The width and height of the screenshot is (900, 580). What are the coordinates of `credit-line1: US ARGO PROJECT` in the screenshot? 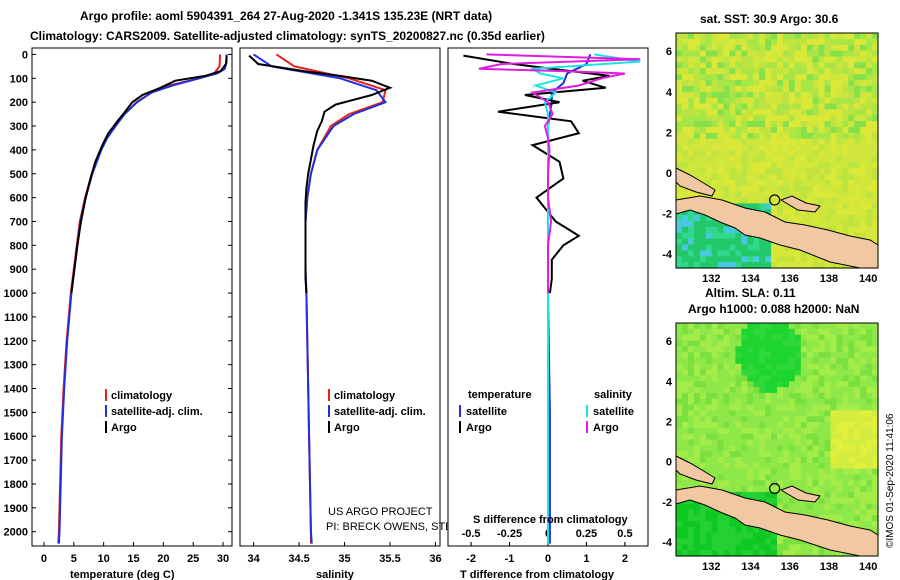 It's located at (380, 512).